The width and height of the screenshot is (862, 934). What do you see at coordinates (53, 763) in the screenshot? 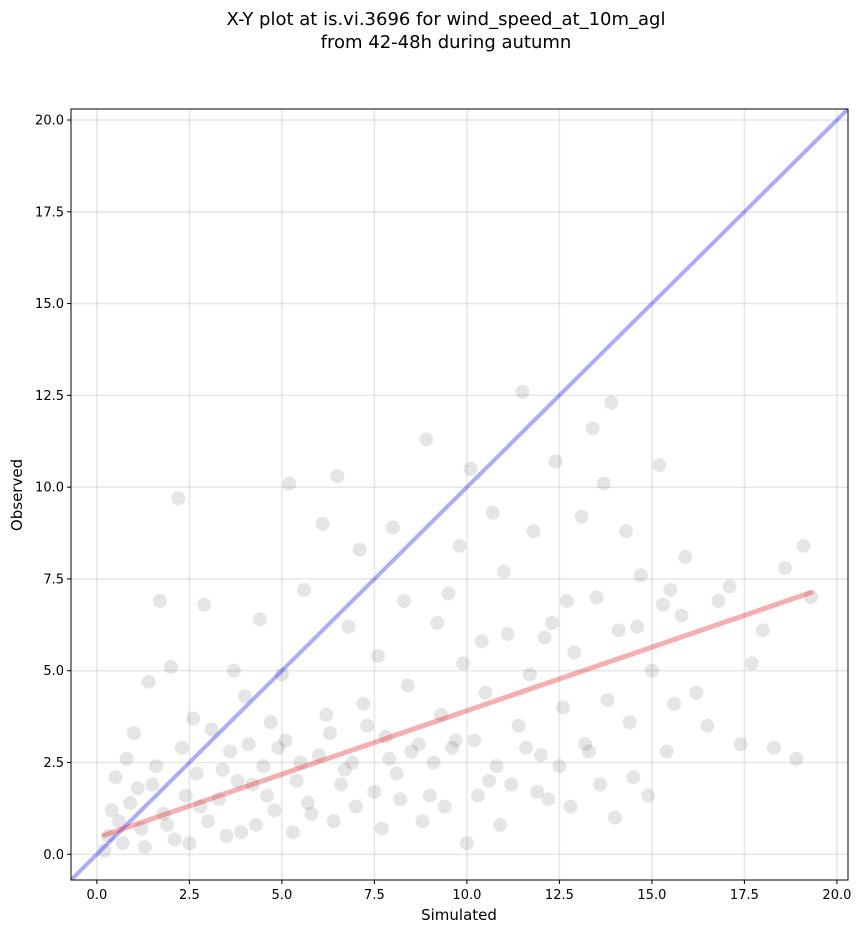
I see `y-tick-label: 2.5` at bounding box center [53, 763].